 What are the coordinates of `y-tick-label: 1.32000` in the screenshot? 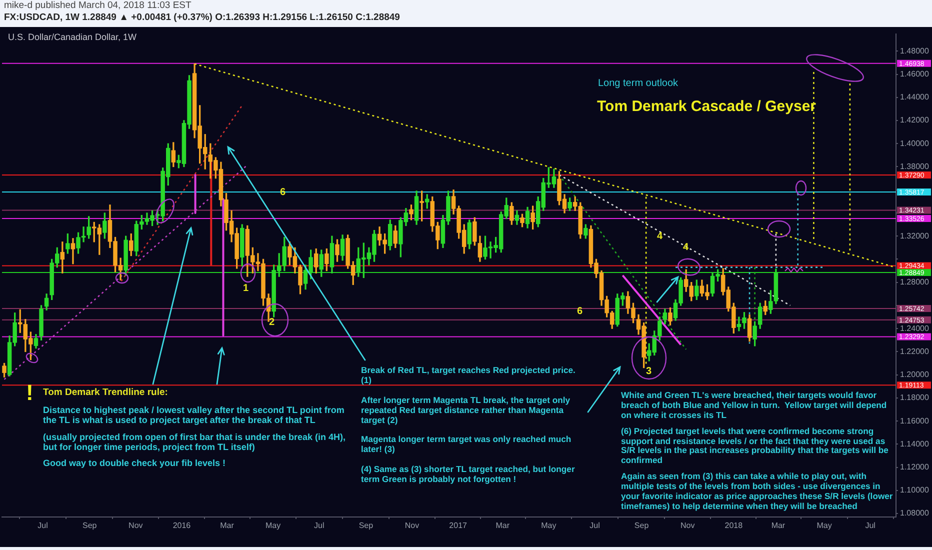 It's located at (915, 235).